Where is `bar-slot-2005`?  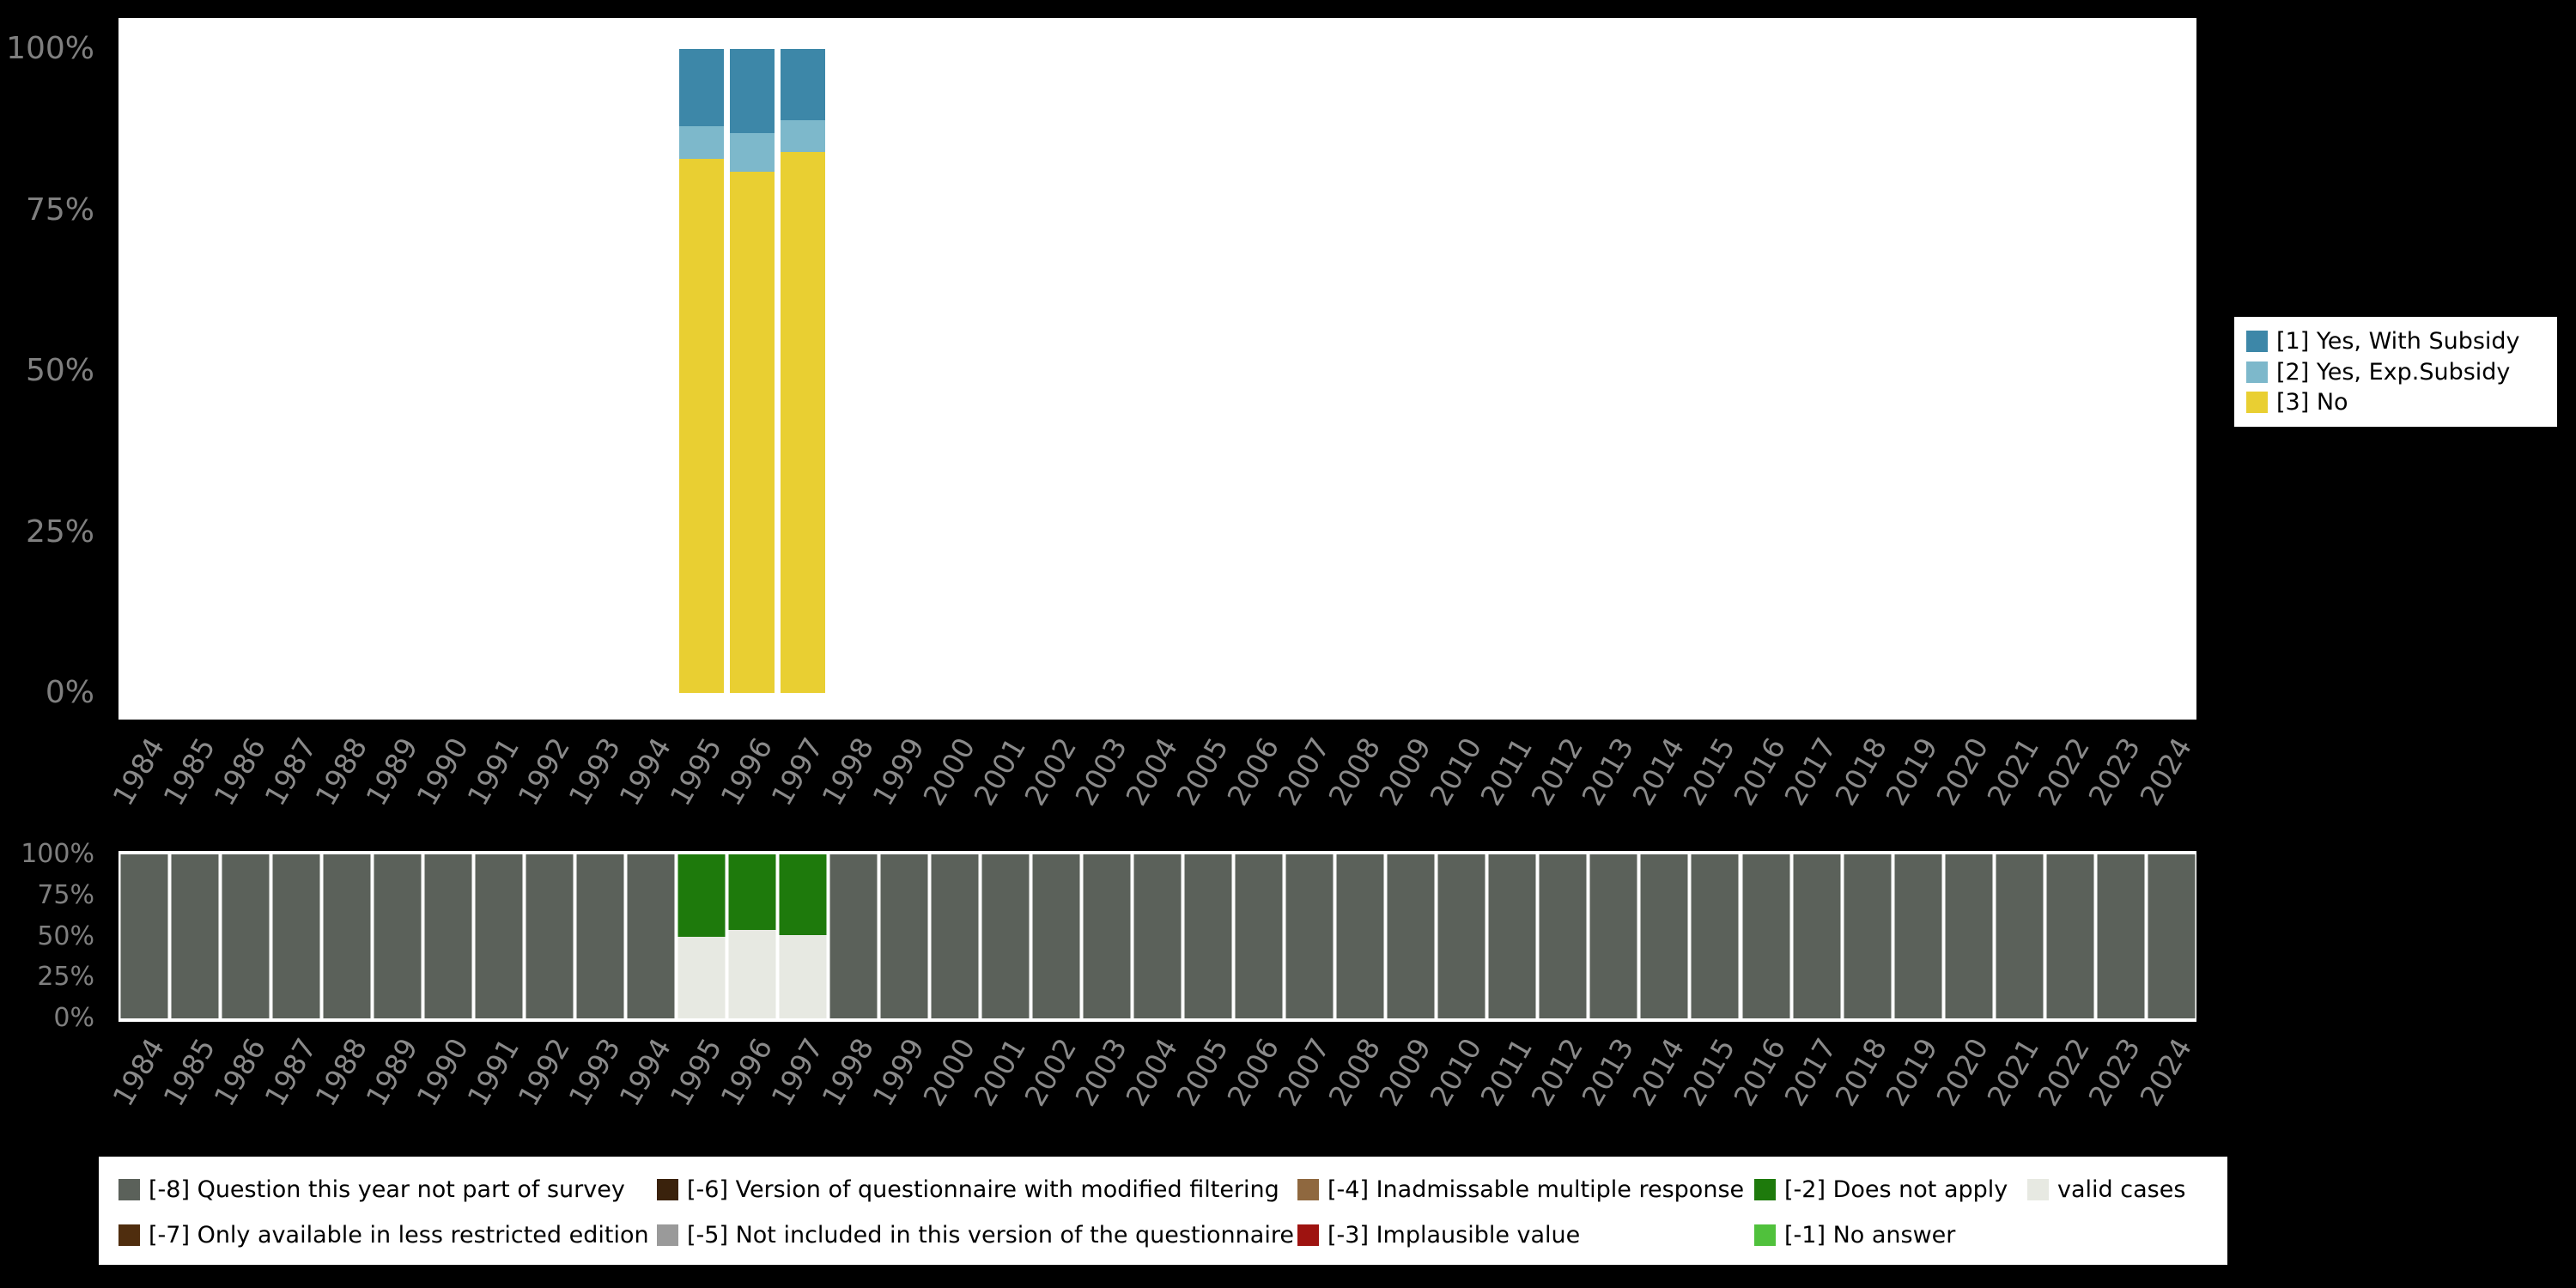 bar-slot-2005 is located at coordinates (1208, 936).